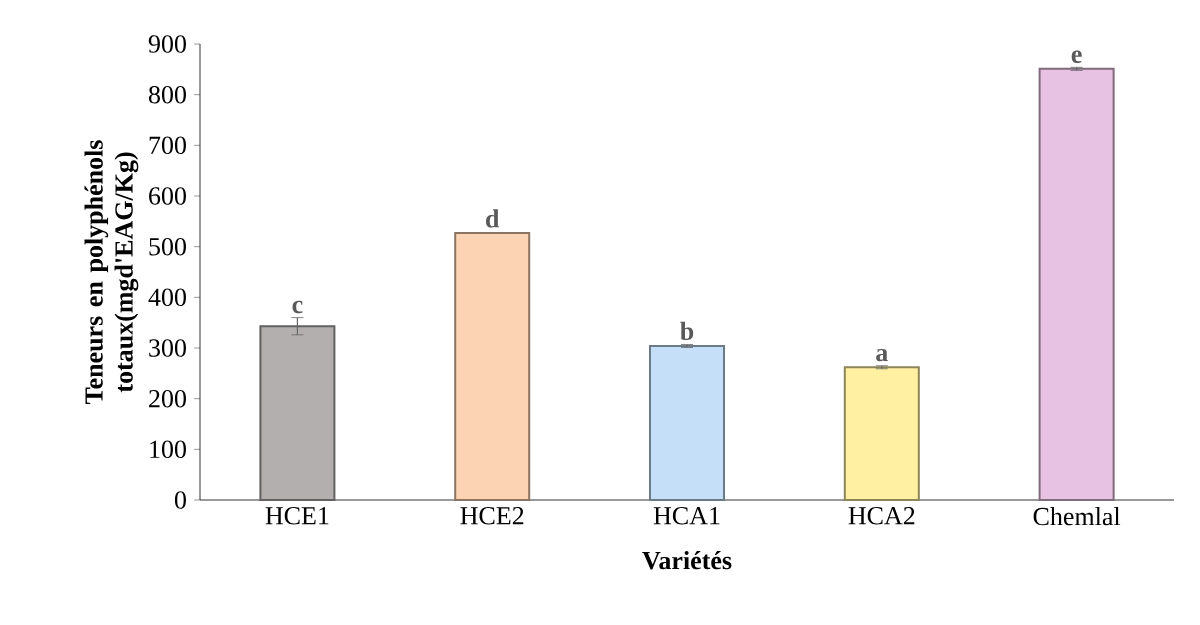 Image resolution: width=1200 pixels, height=625 pixels. Describe the element at coordinates (167, 398) in the screenshot. I see `y-tick-label: 200` at that location.